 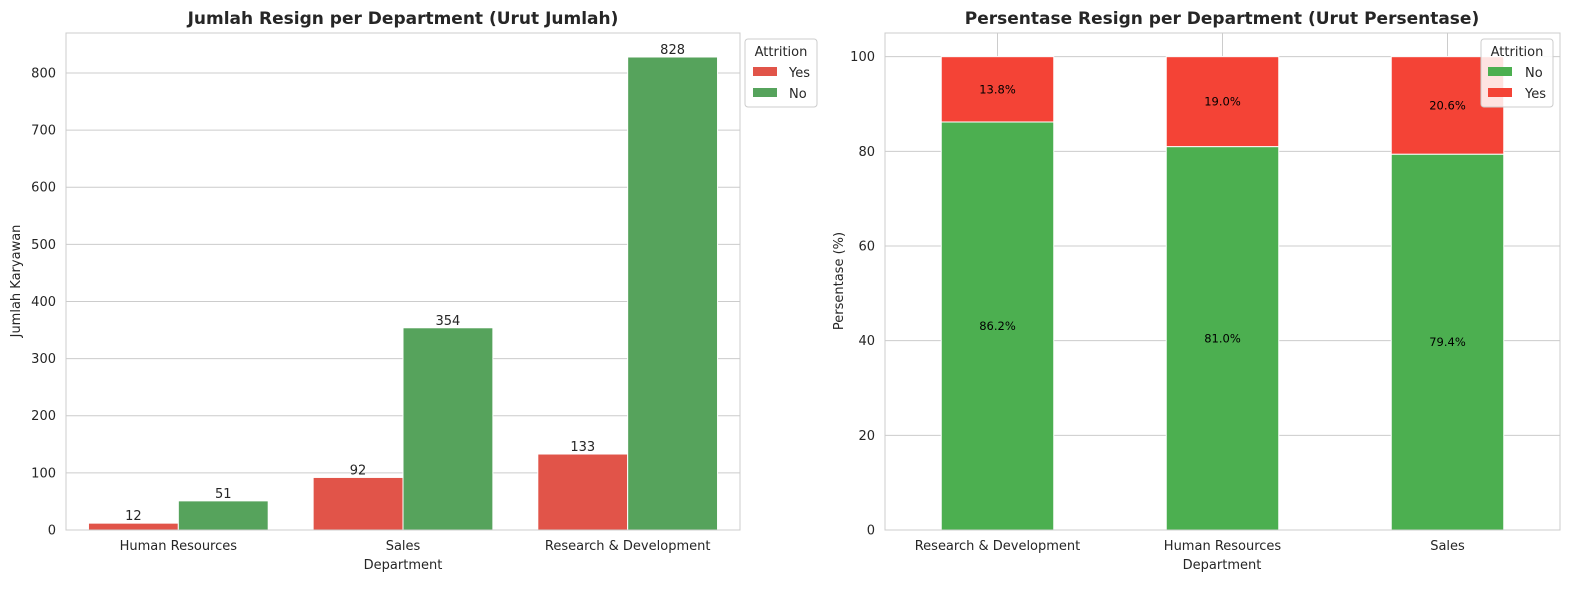 What do you see at coordinates (43, 473) in the screenshot?
I see `left-y-tick-label: 100` at bounding box center [43, 473].